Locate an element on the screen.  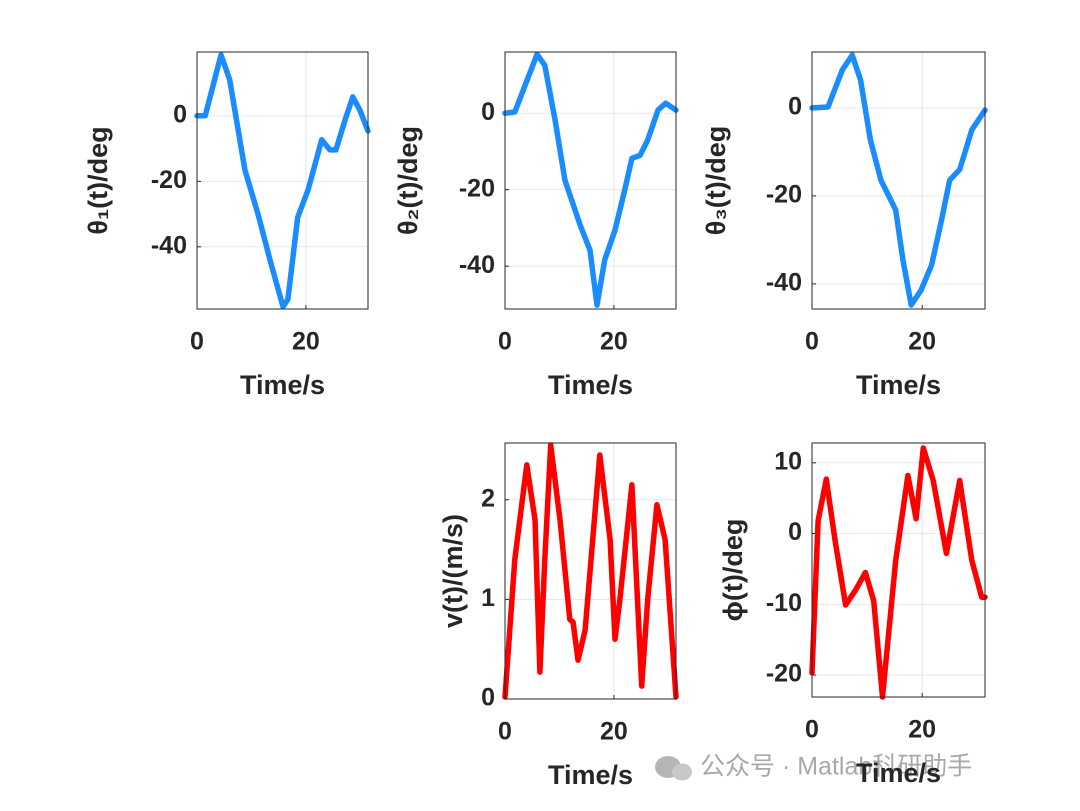
y-axis-label: θ₂(t)/deg is located at coordinates (408, 180).